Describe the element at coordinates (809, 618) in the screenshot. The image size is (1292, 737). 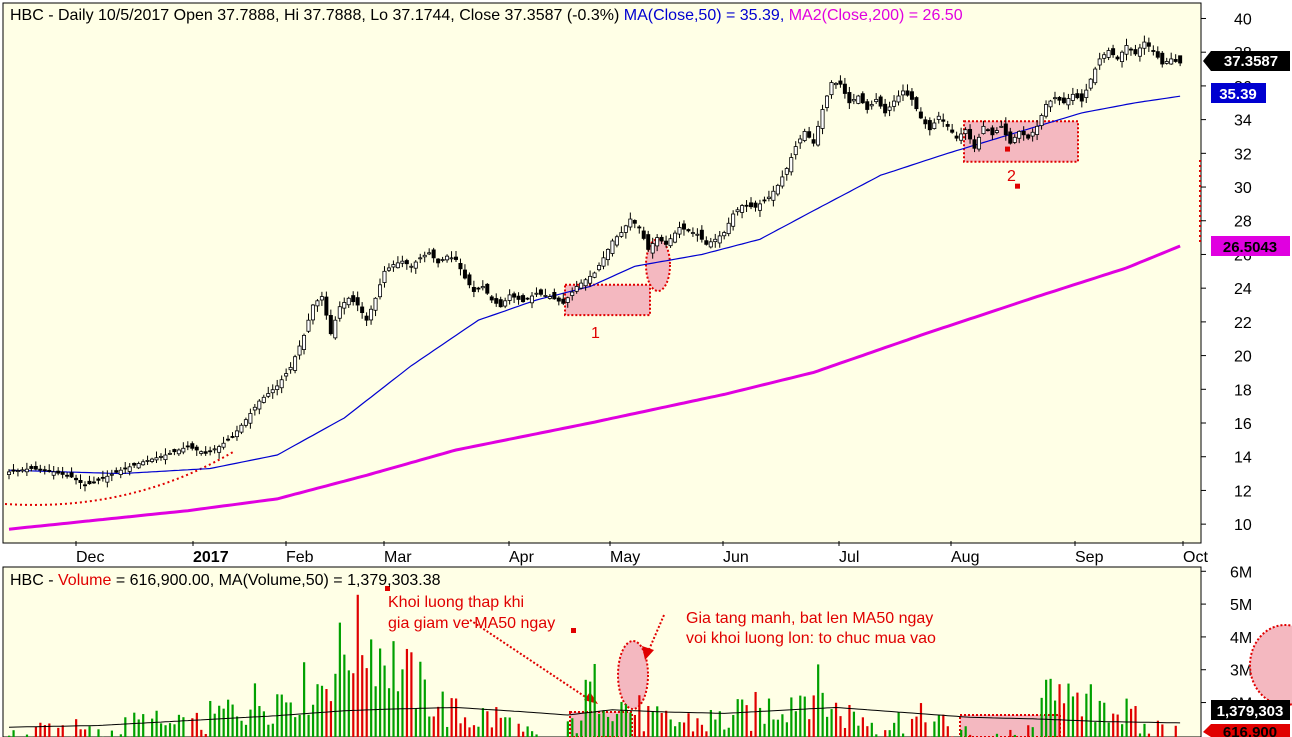
I see `note-breakout-line1: Gia tang manh, bat len MA50 ngay` at that location.